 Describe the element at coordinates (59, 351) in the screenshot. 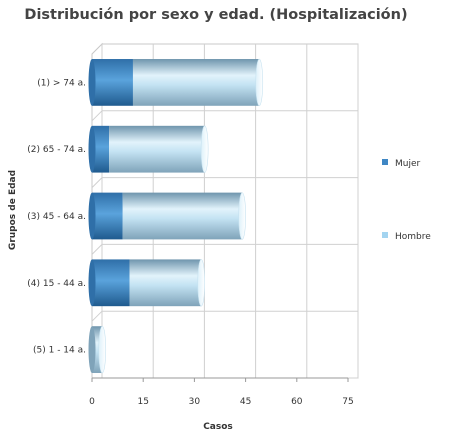

I see `y-category-label: (5) 1 - 14 a.` at that location.